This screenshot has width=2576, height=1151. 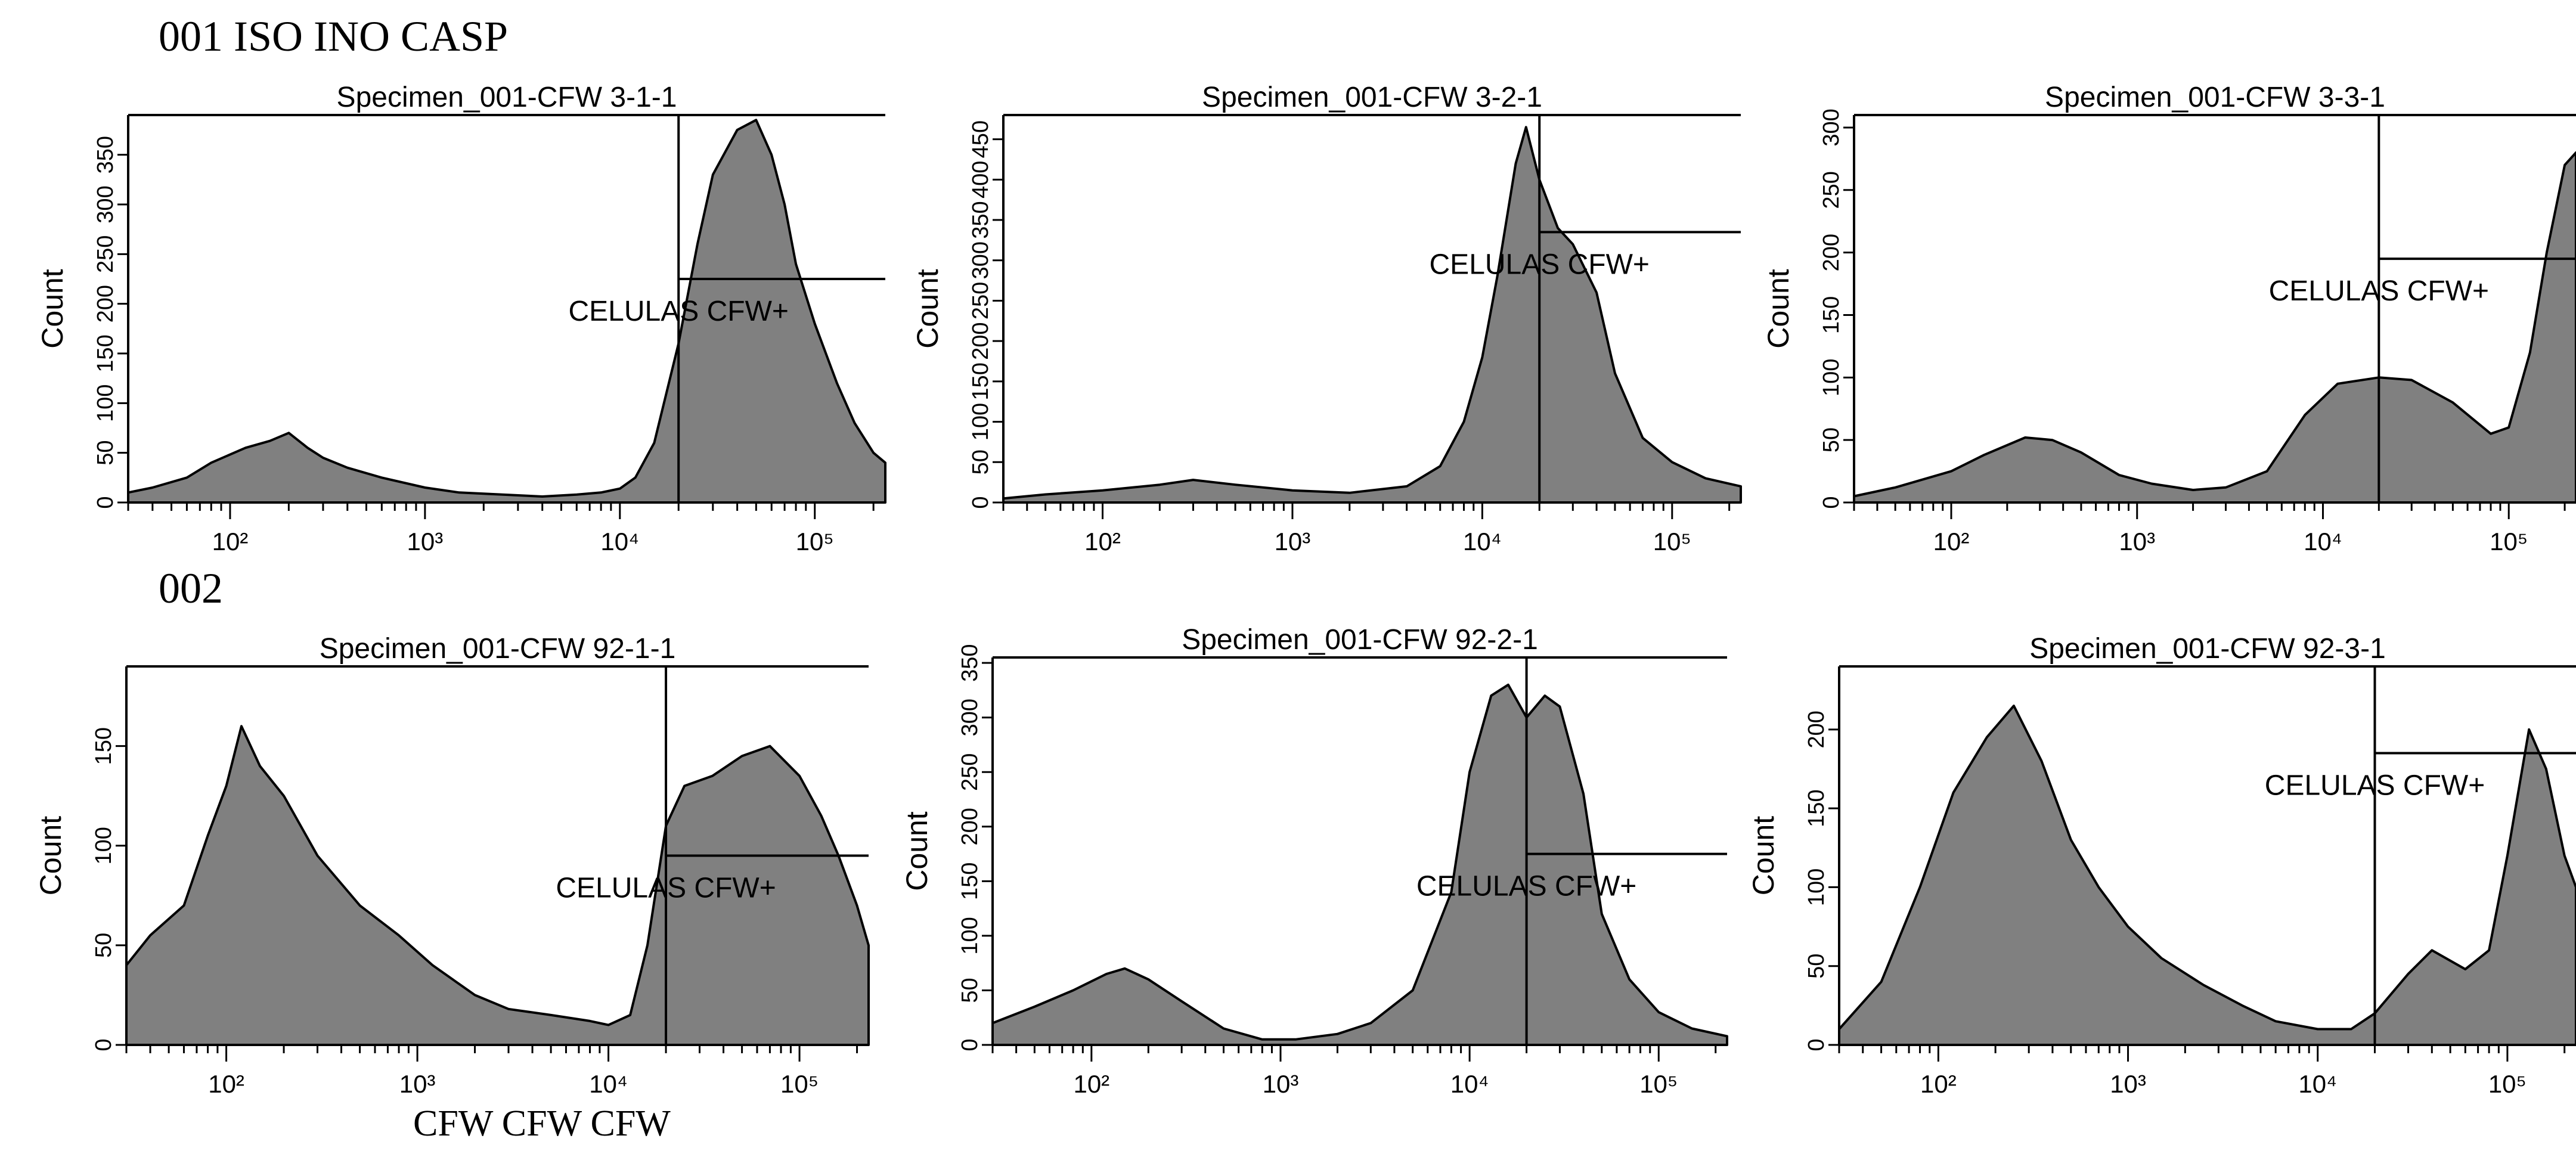 What do you see at coordinates (2215, 97) in the screenshot?
I see `chart-title: Specimen_001-CFW 3-3-1` at bounding box center [2215, 97].